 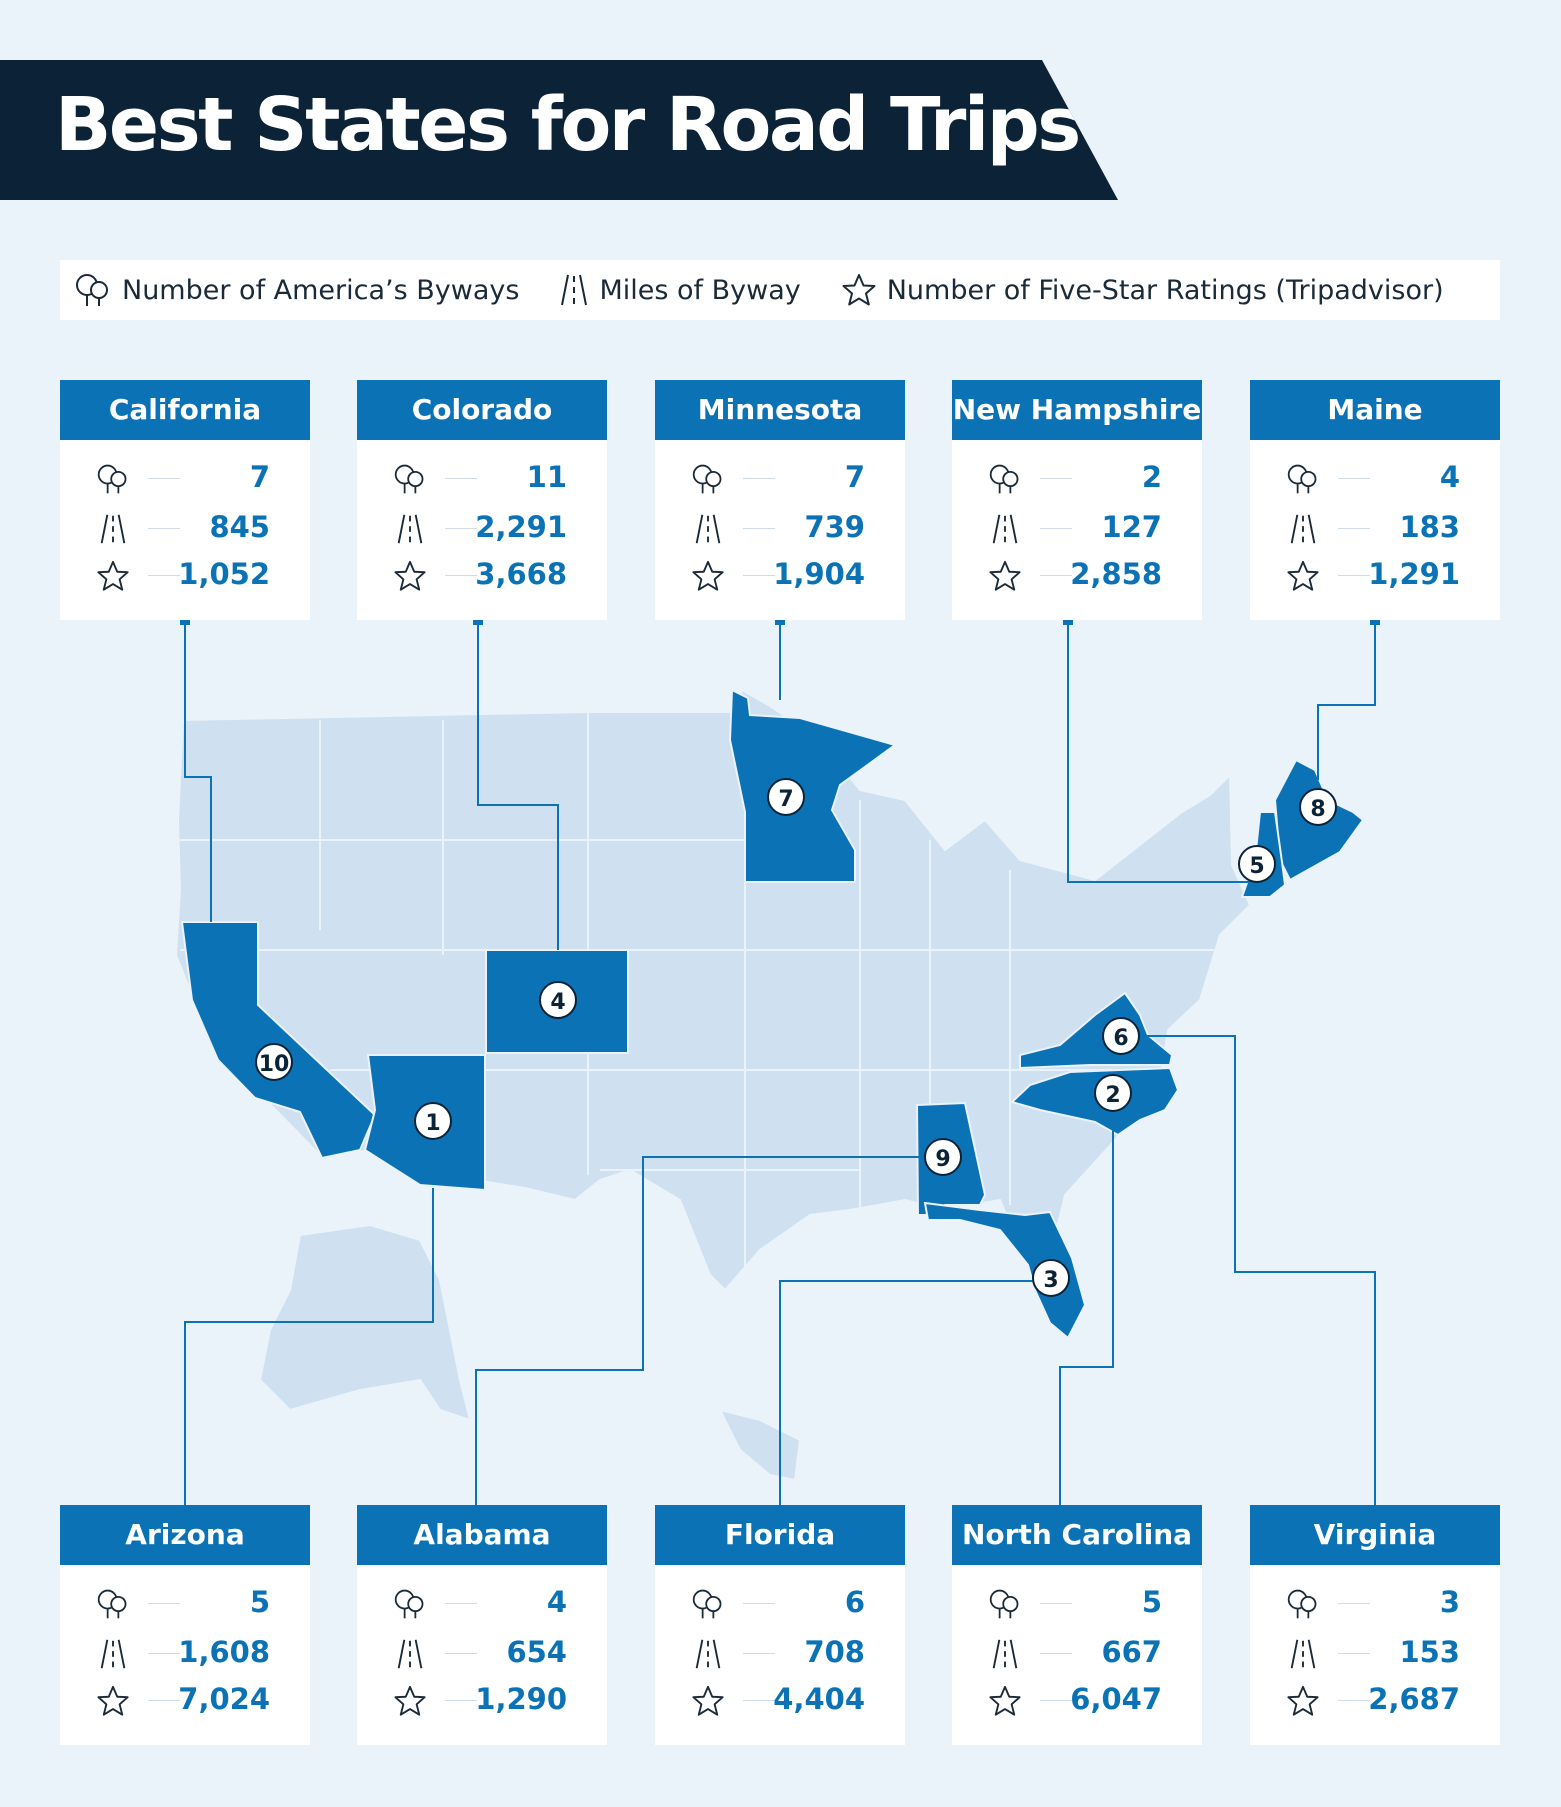 I want to click on north-carolina-shape, so click(x=1095, y=1101).